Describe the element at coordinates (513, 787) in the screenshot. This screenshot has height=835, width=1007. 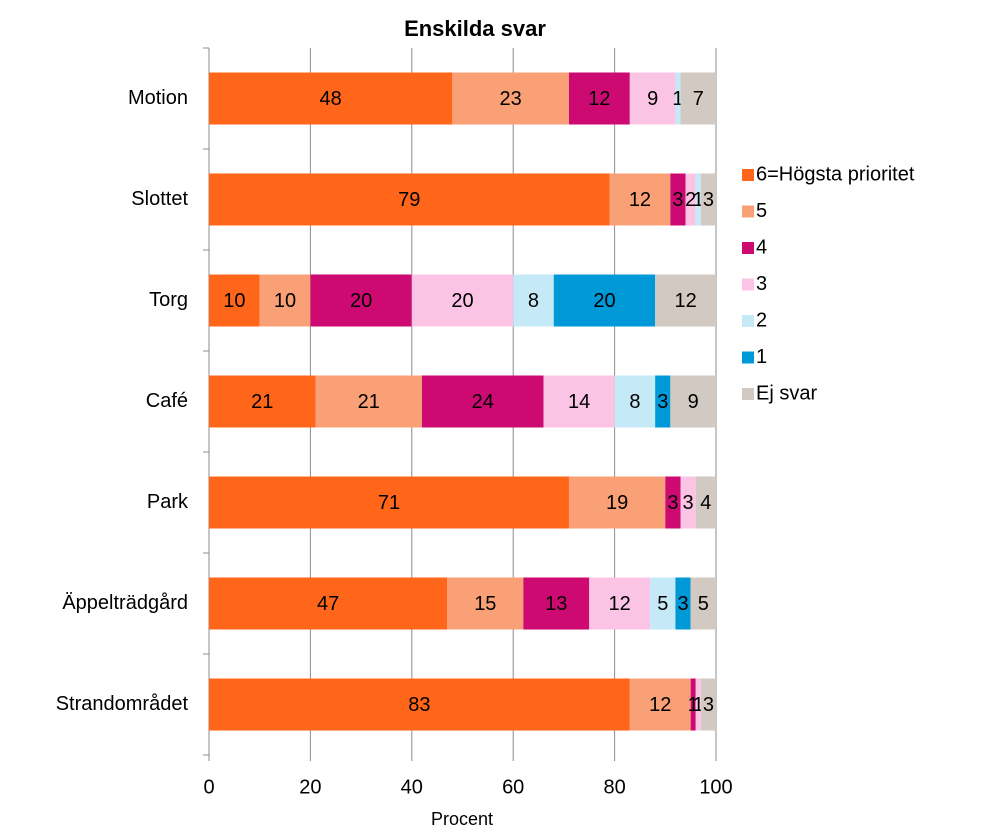
I see `x-tick-label: 60` at that location.